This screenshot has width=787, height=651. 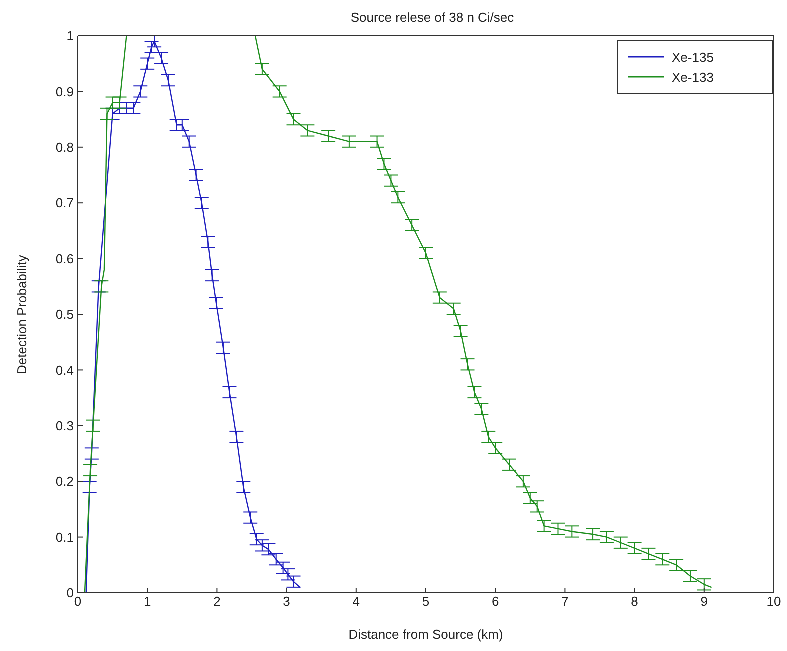 I want to click on x-axis-title: Distance from Source (km), so click(x=426, y=634).